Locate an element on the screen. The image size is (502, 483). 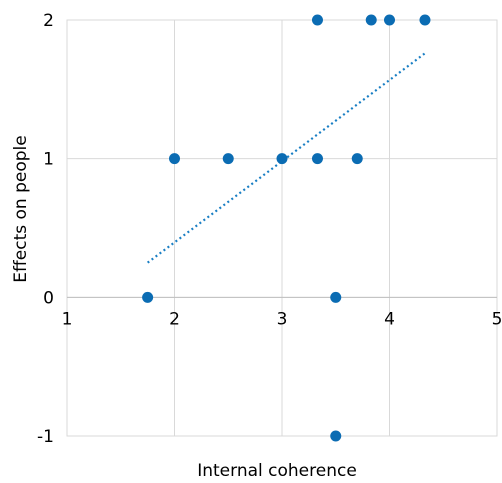
x-tick-label: 3 is located at coordinates (282, 319).